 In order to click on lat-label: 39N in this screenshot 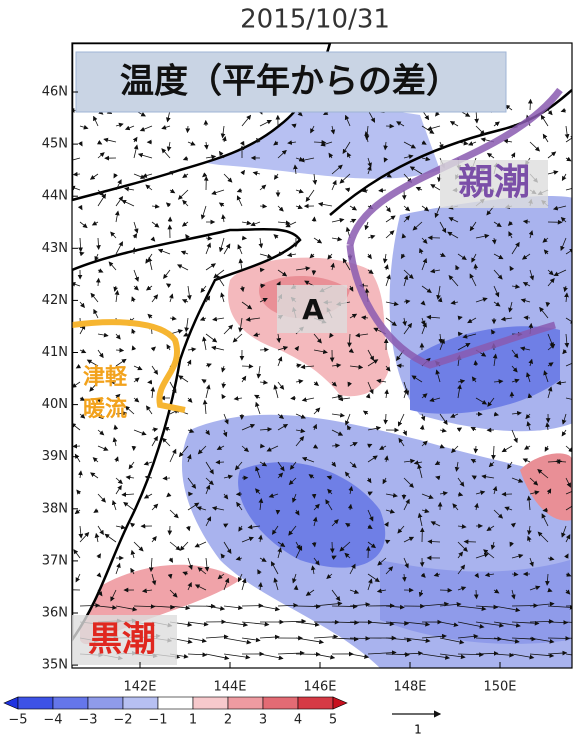, I will do `click(55, 456)`.